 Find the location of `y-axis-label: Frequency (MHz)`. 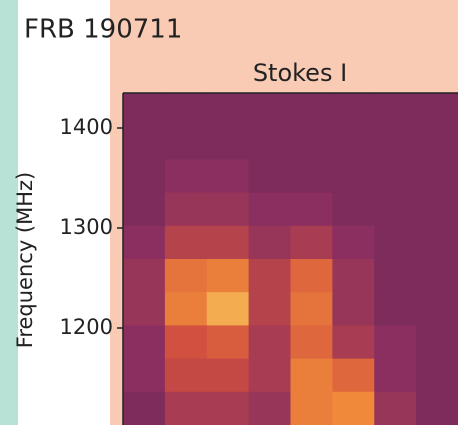

y-axis-label: Frequency (MHz) is located at coordinates (25, 260).